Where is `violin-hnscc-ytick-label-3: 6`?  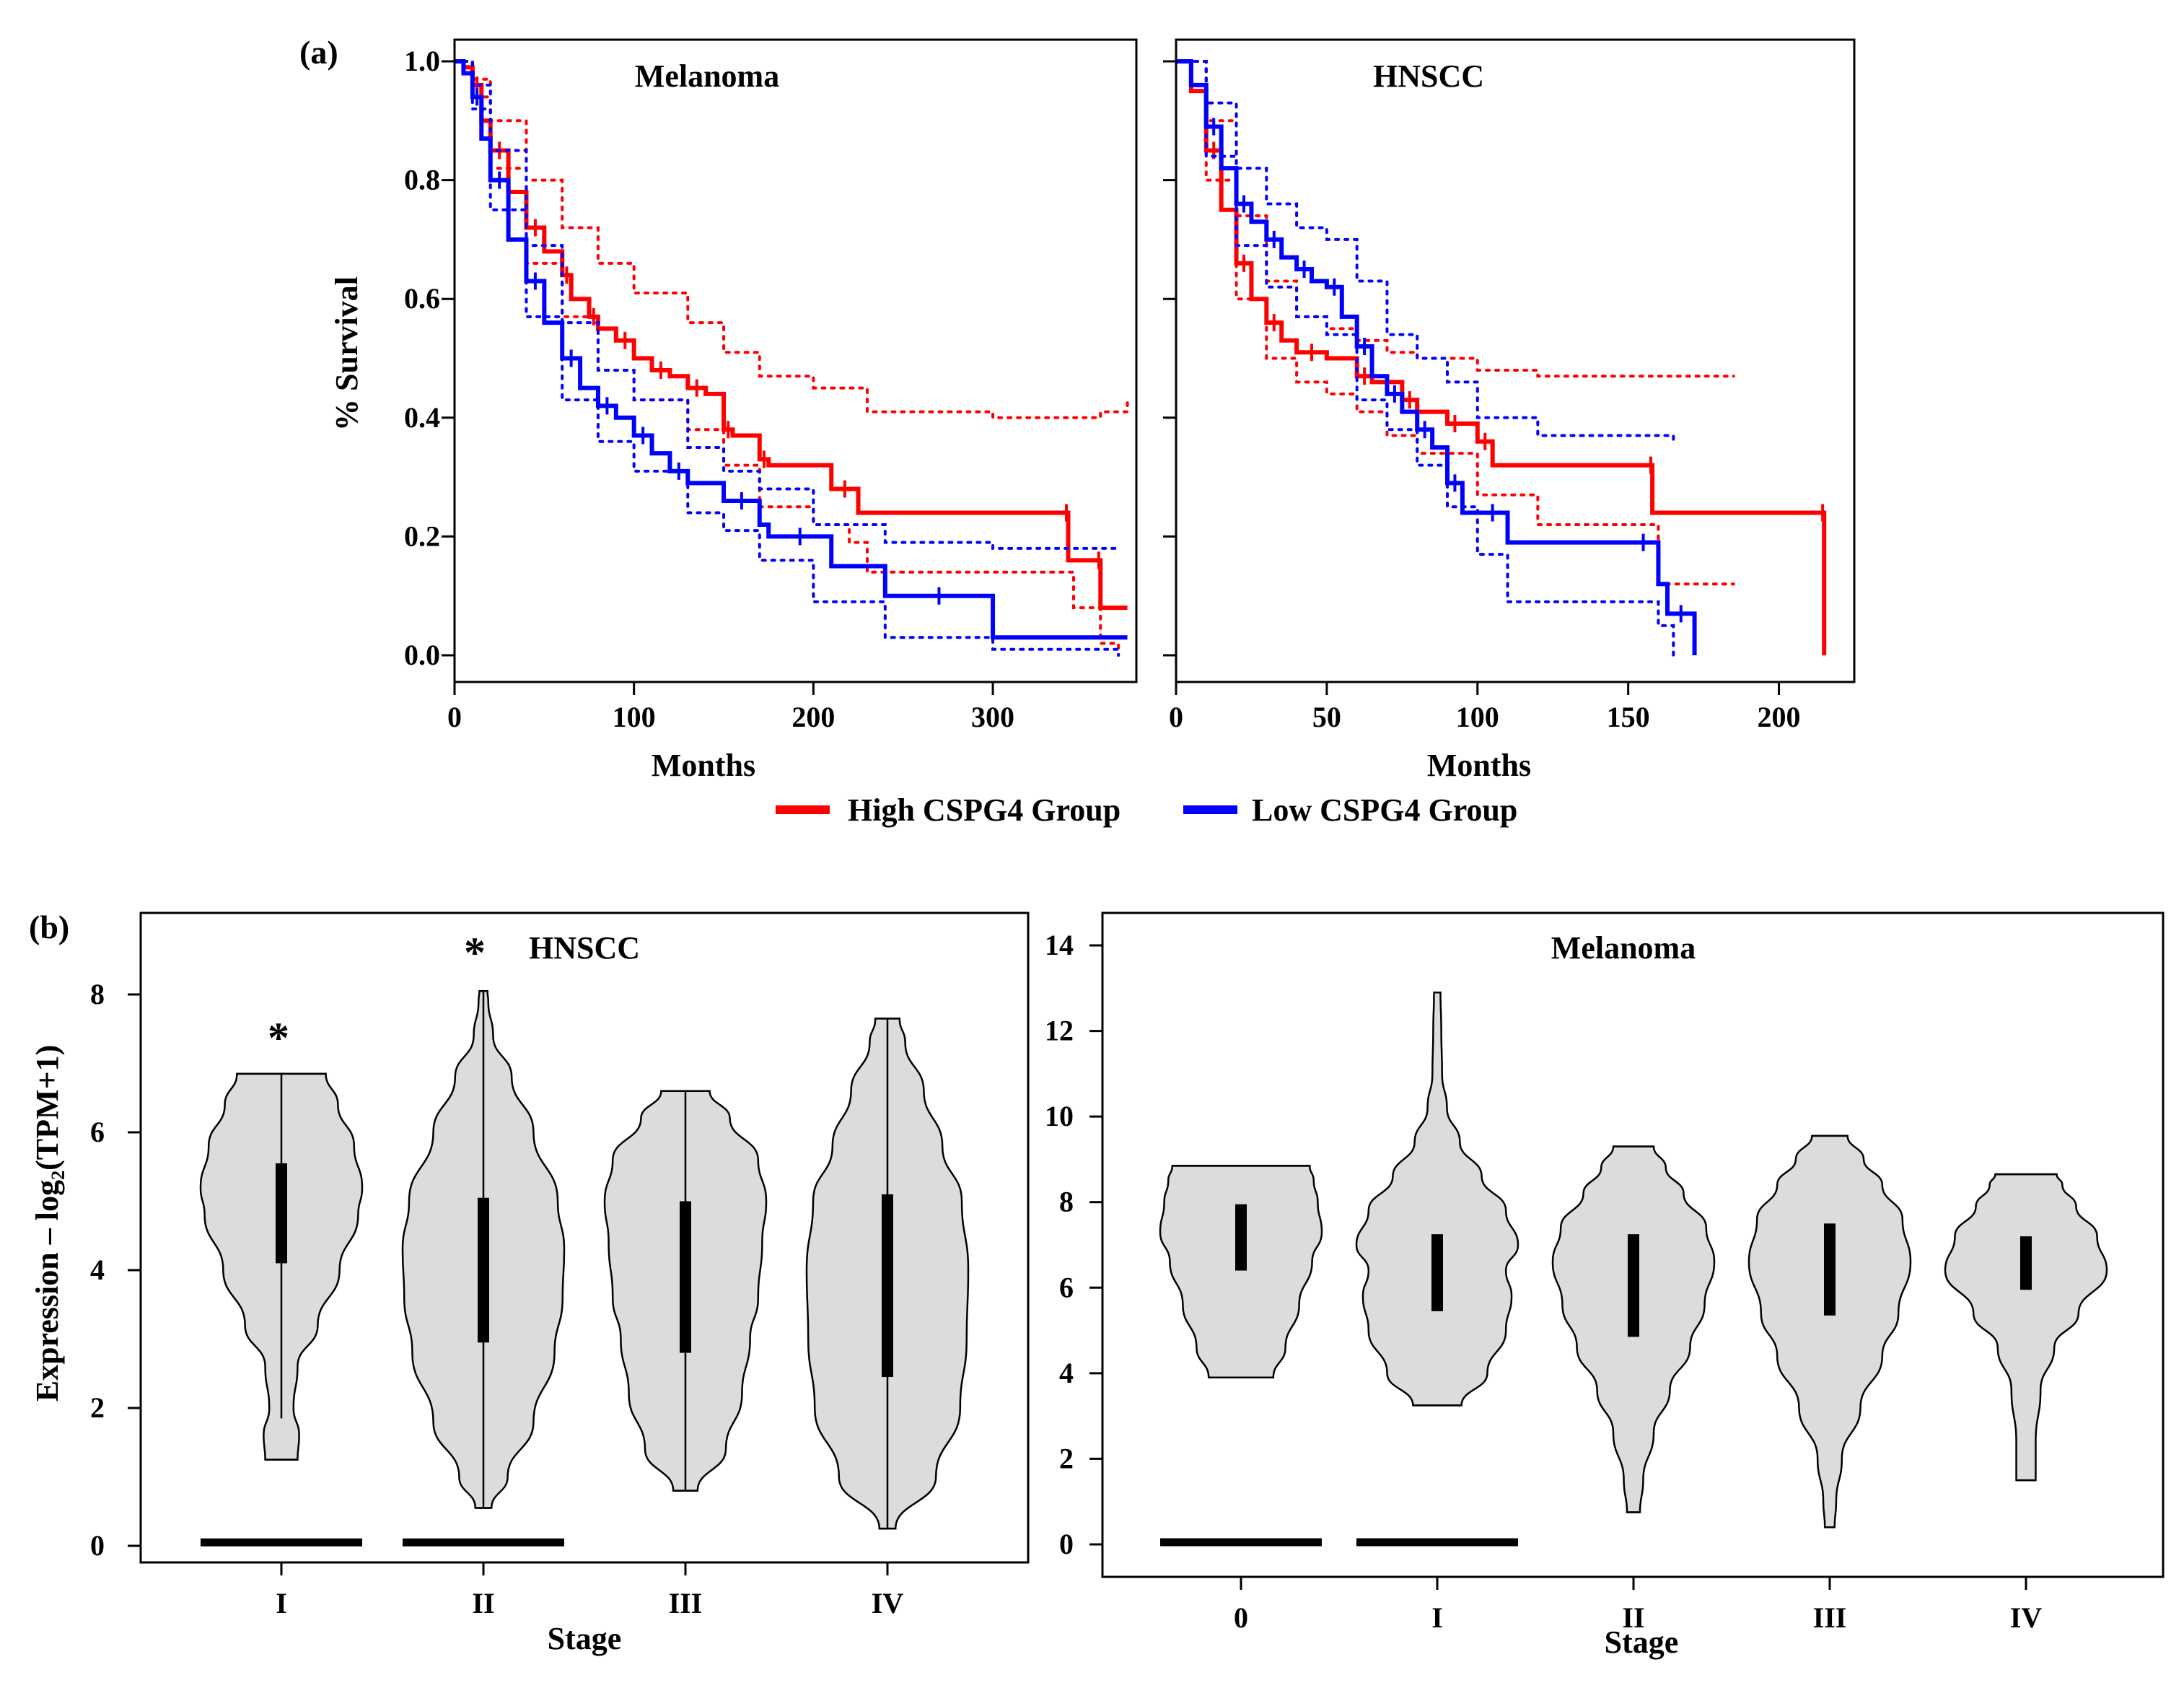
violin-hnscc-ytick-label-3: 6 is located at coordinates (97, 1132).